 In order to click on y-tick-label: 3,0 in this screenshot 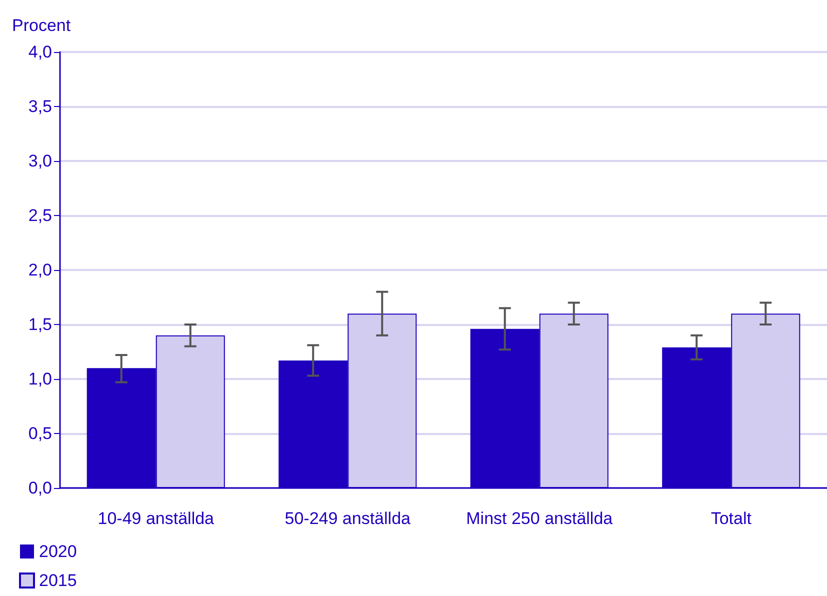, I will do `click(40, 161)`.